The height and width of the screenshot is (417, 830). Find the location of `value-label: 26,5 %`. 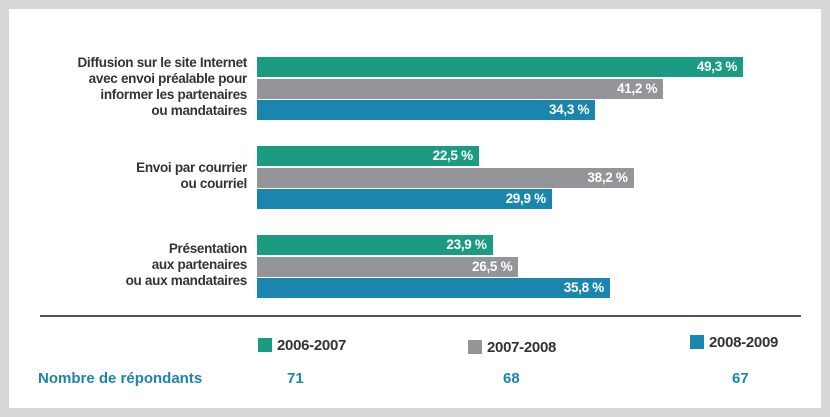

value-label: 26,5 % is located at coordinates (492, 266).